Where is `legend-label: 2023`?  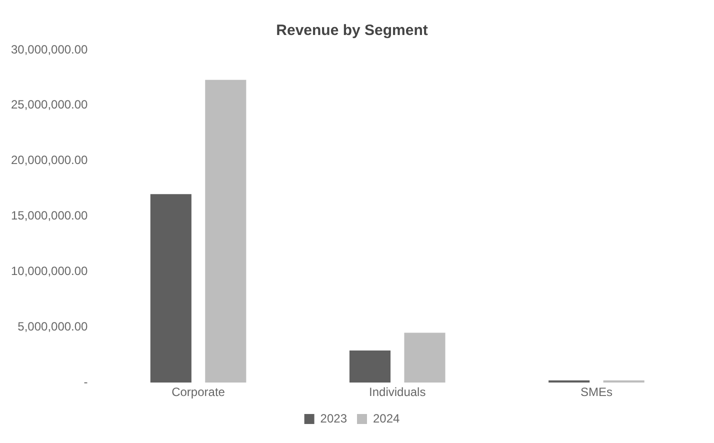 legend-label: 2023 is located at coordinates (334, 418).